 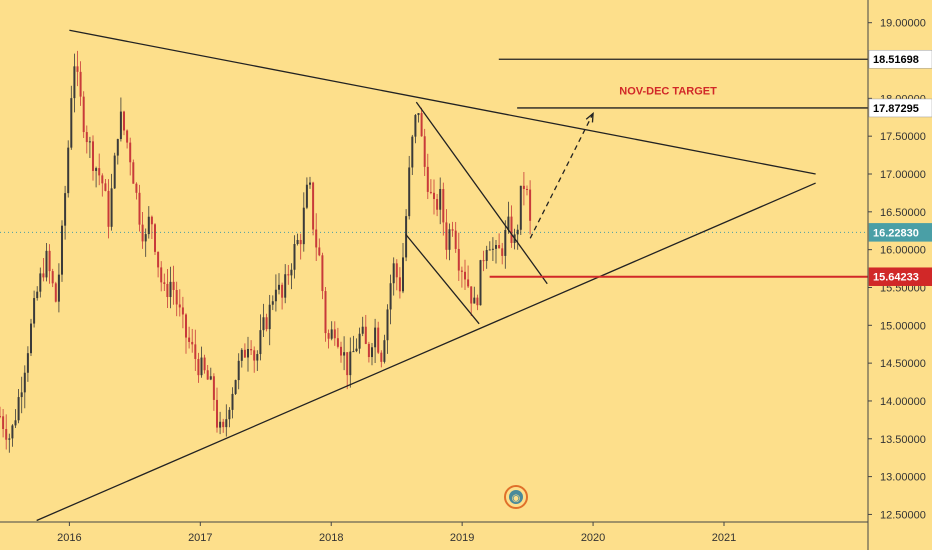 What do you see at coordinates (903, 478) in the screenshot?
I see `y-tick-label: 13.00000` at bounding box center [903, 478].